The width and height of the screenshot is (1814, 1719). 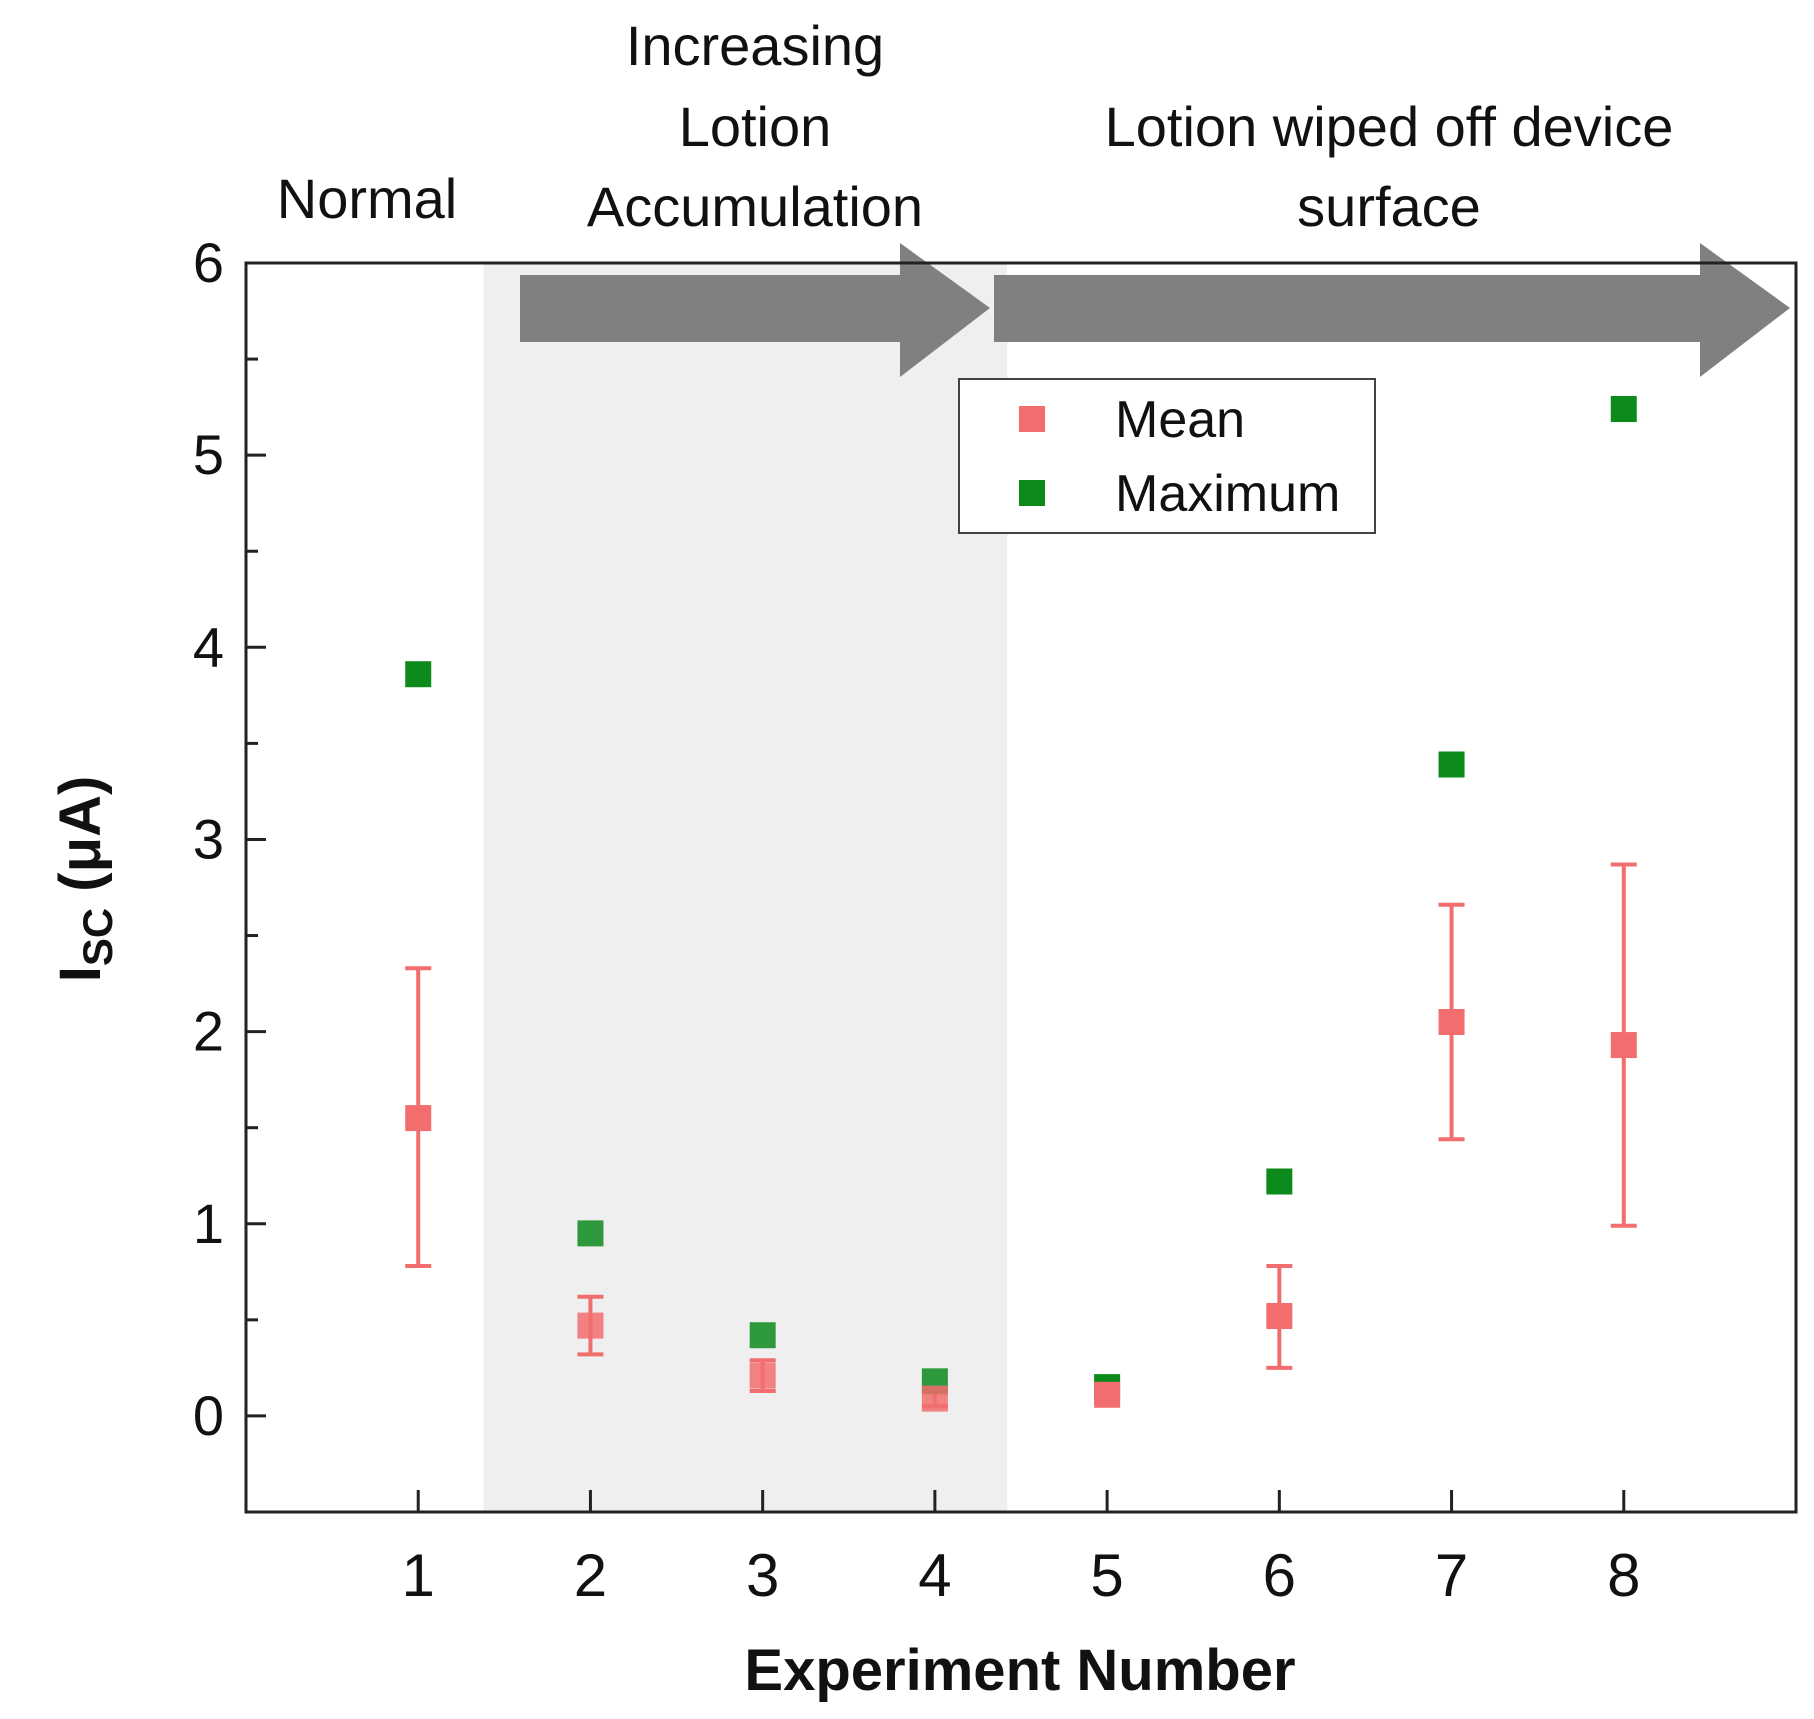 I want to click on x-tick-label: 5, so click(x=1106, y=1575).